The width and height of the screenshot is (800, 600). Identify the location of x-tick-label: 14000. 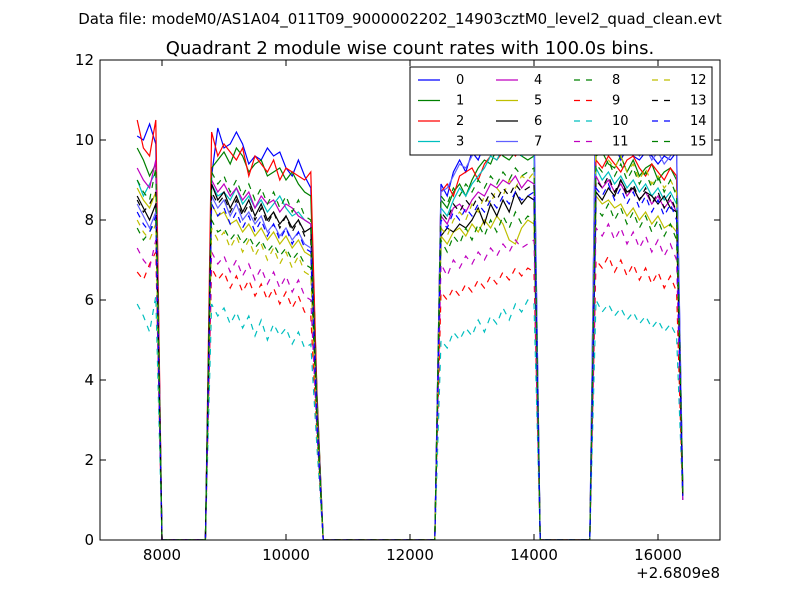
(534, 555).